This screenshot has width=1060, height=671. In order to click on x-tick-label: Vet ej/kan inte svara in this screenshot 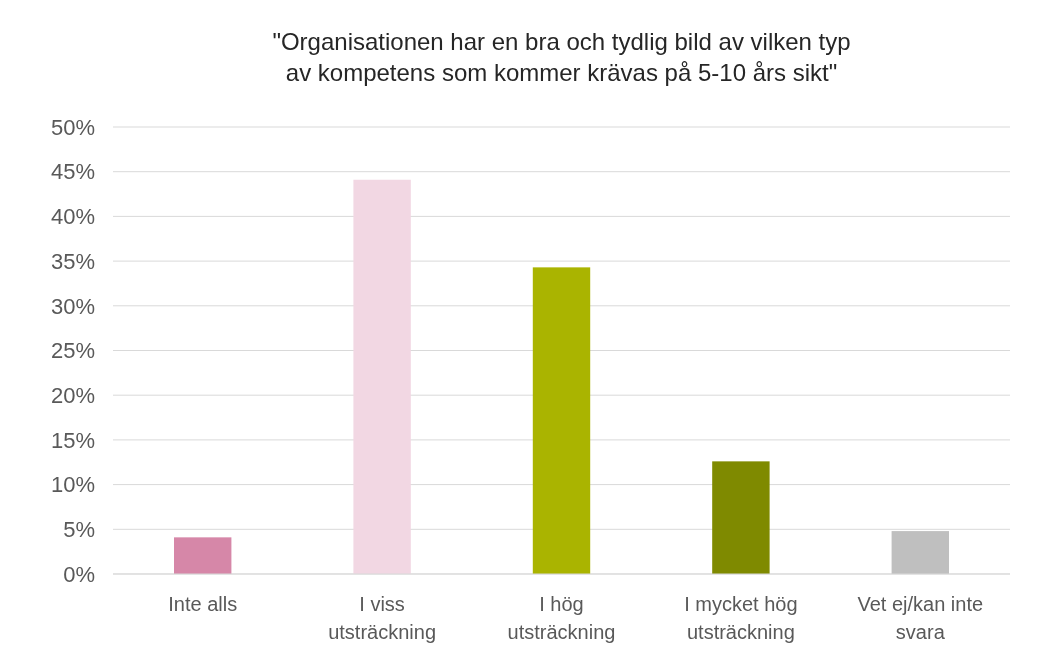, I will do `click(920, 618)`.